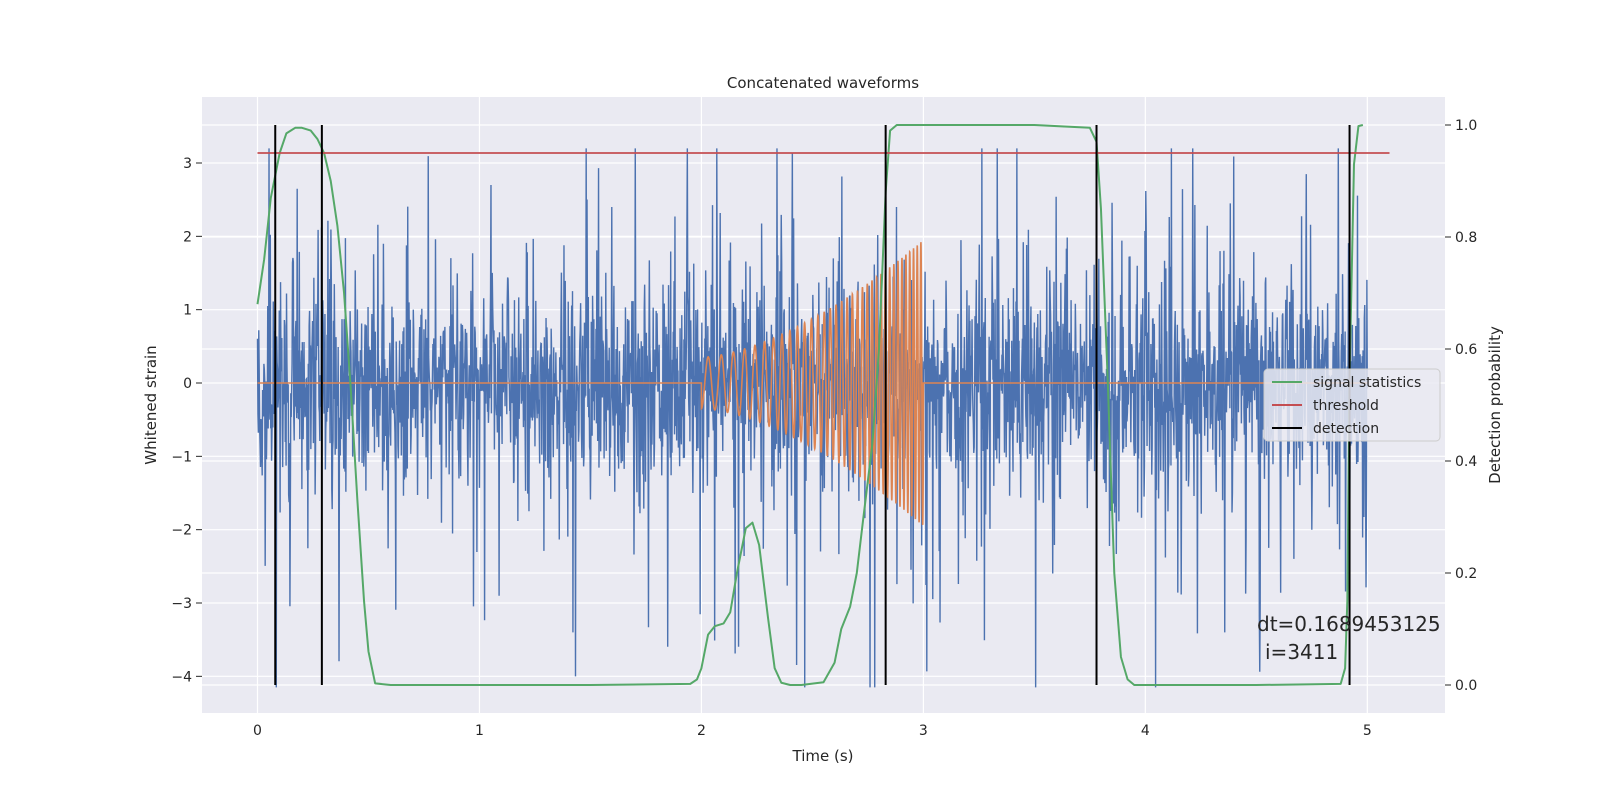  What do you see at coordinates (181, 457) in the screenshot?
I see `y-tick-label: −1` at bounding box center [181, 457].